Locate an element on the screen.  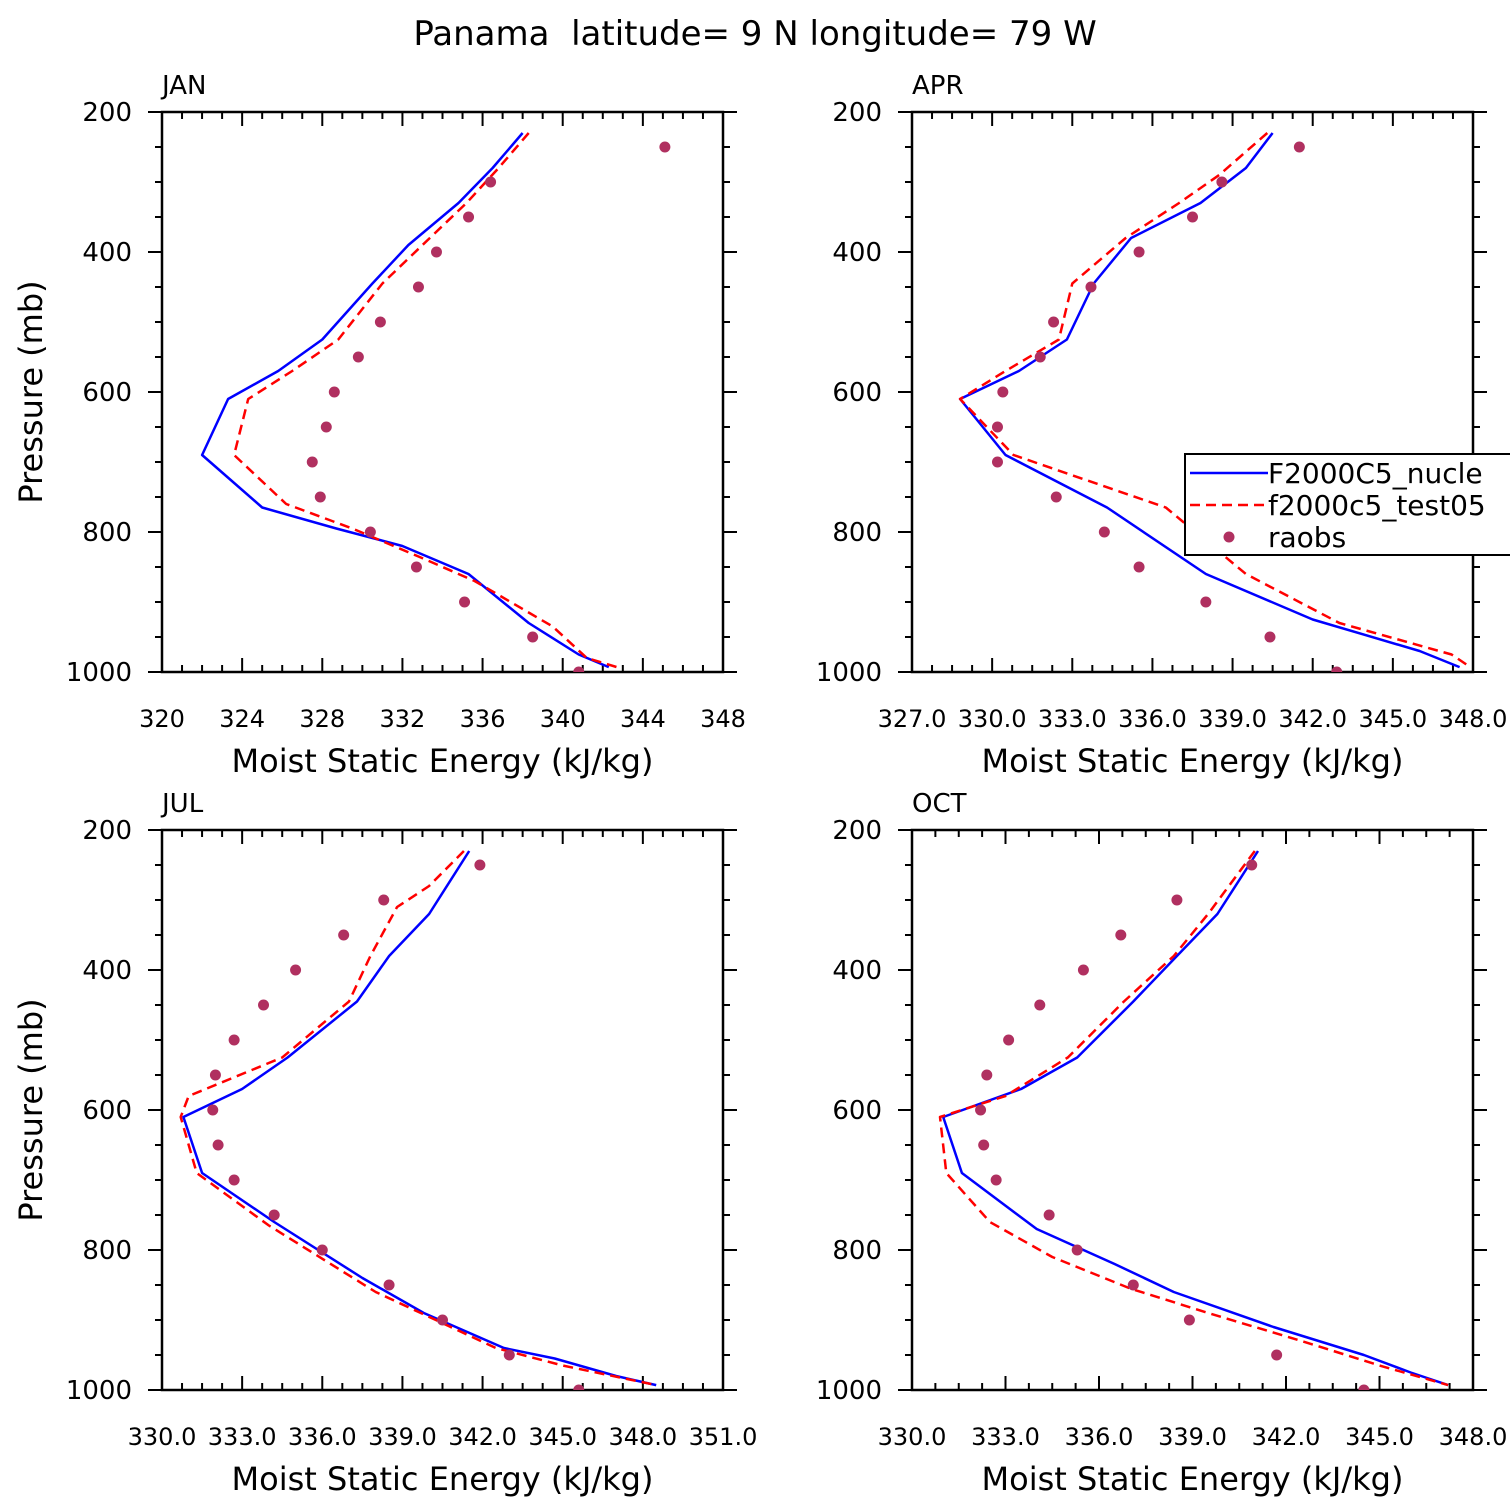
x-tick-label: 342.0 is located at coordinates (482, 1437).